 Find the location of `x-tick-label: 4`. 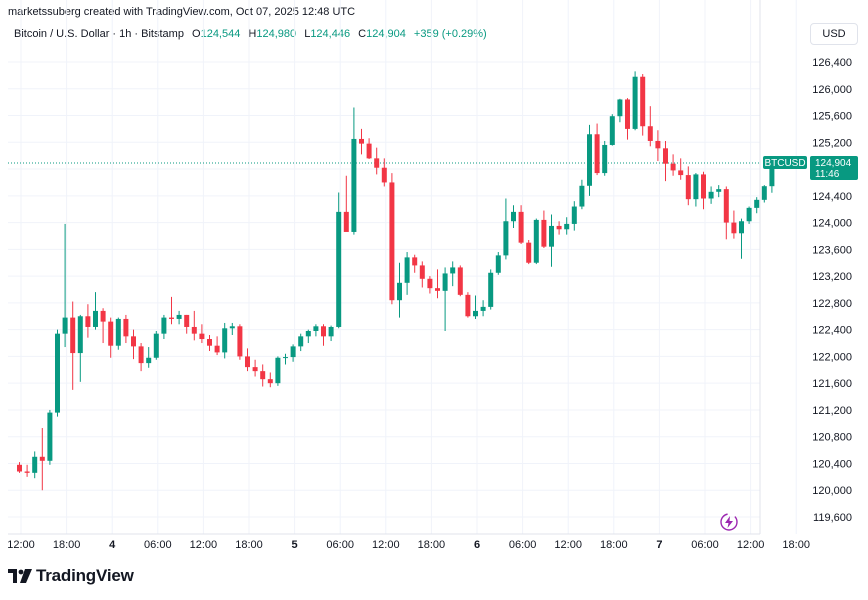

x-tick-label: 4 is located at coordinates (112, 545).